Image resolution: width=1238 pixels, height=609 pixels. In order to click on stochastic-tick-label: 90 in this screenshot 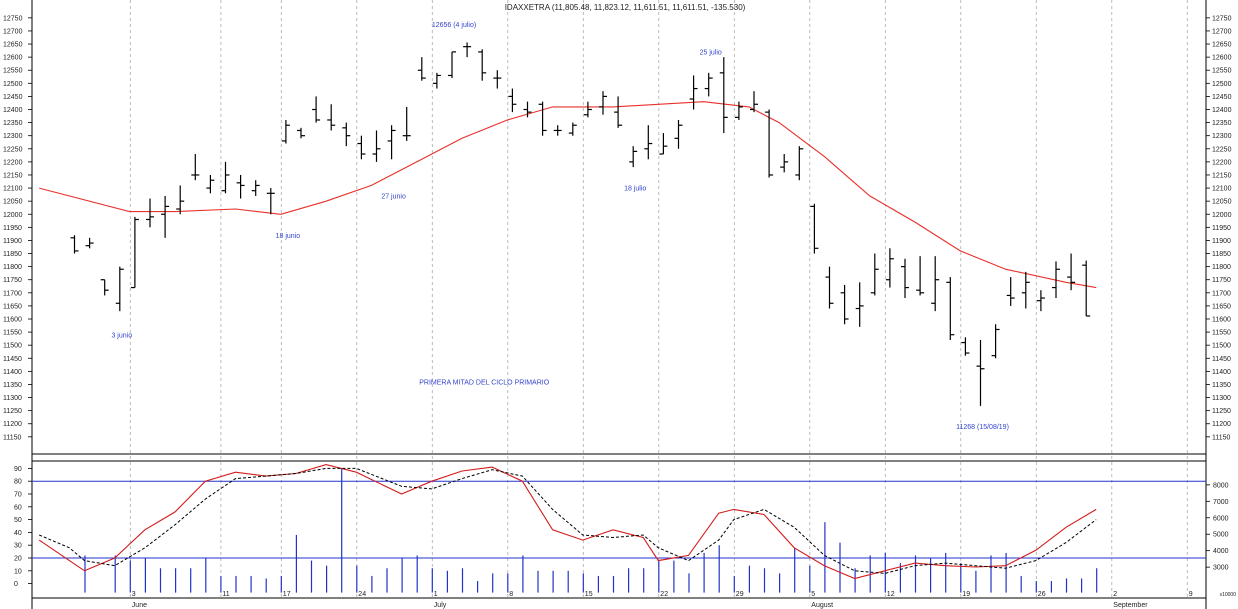, I will do `click(18, 469)`.